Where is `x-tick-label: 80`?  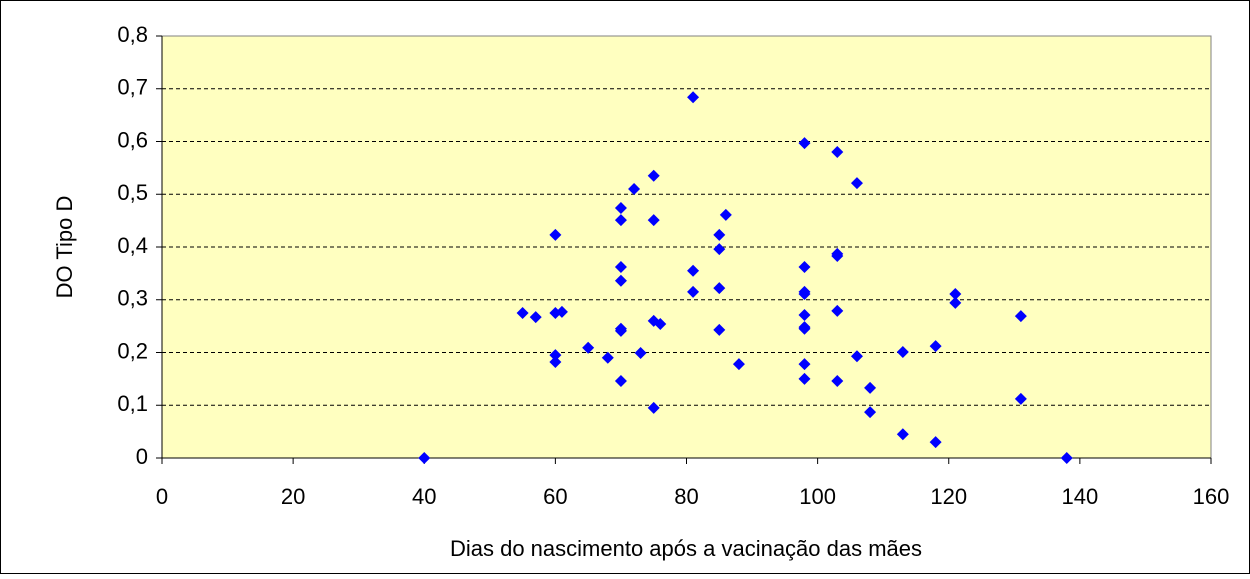 x-tick-label: 80 is located at coordinates (686, 496).